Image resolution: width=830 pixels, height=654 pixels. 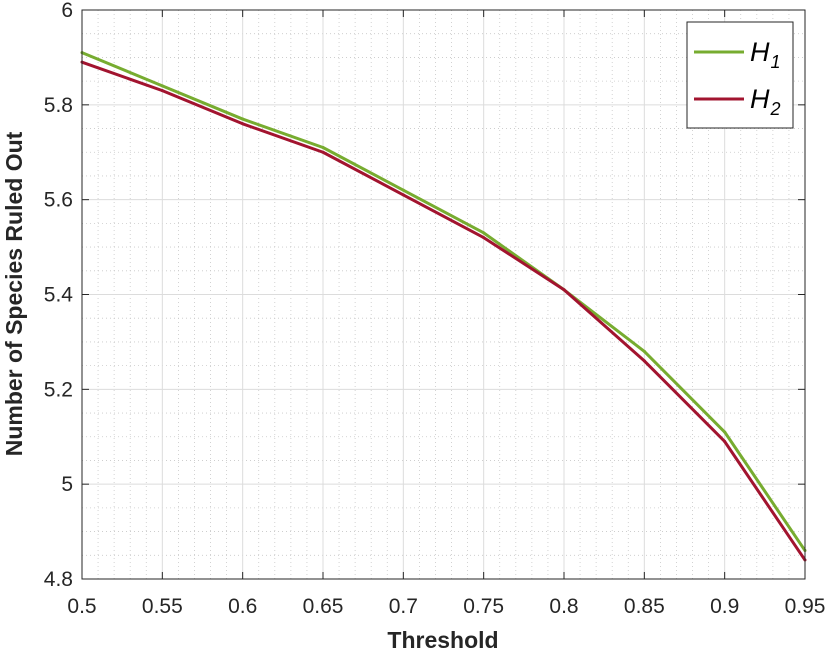 What do you see at coordinates (81, 606) in the screenshot?
I see `x-tick-label: 0.5` at bounding box center [81, 606].